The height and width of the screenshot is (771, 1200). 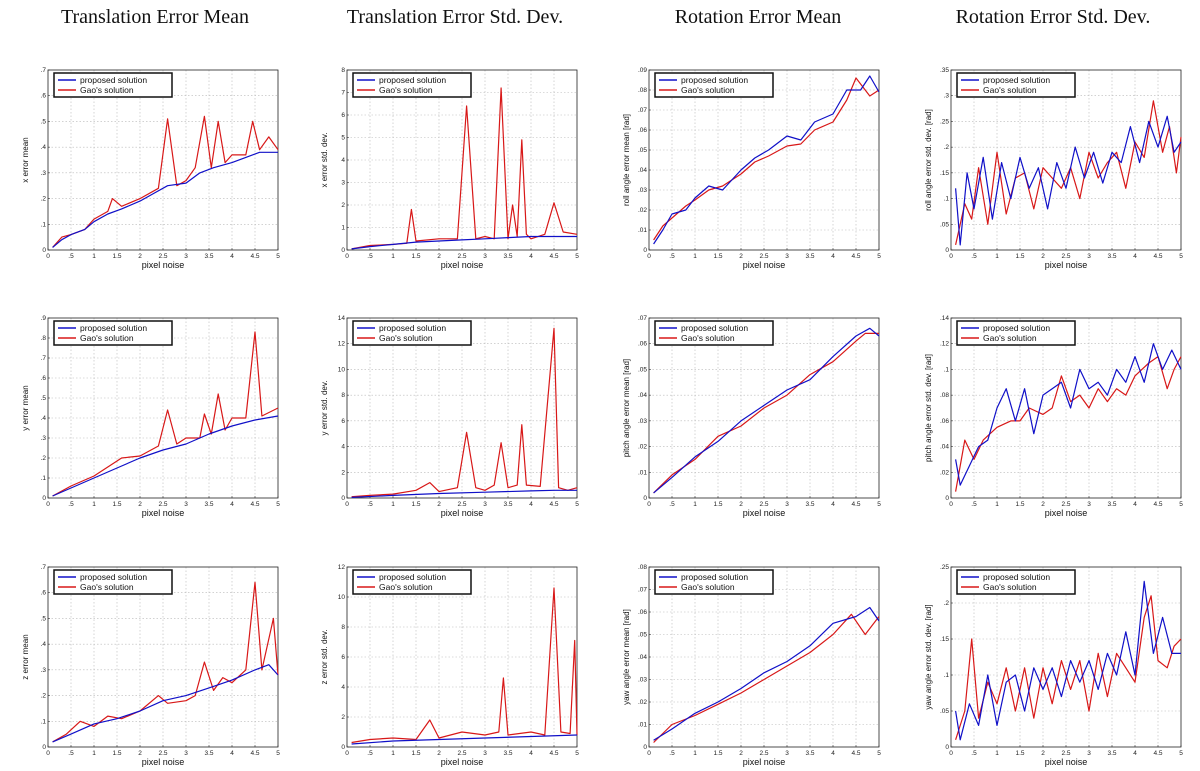 I want to click on y-tick-label: .4, so click(x=44, y=418).